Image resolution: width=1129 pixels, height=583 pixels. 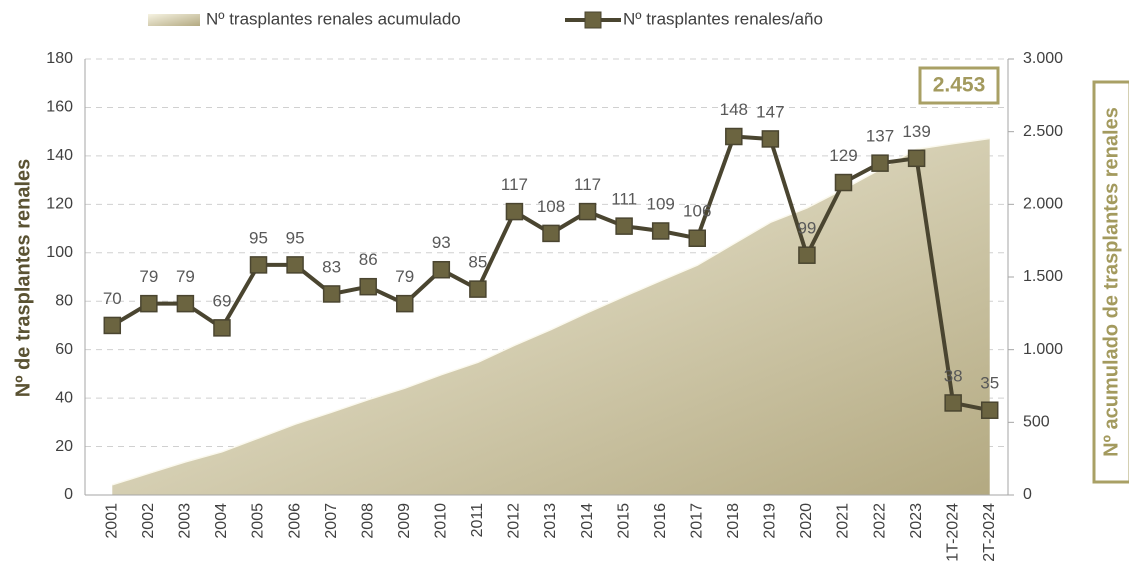 What do you see at coordinates (989, 532) in the screenshot?
I see `x-tick-label: 2T-2024` at bounding box center [989, 532].